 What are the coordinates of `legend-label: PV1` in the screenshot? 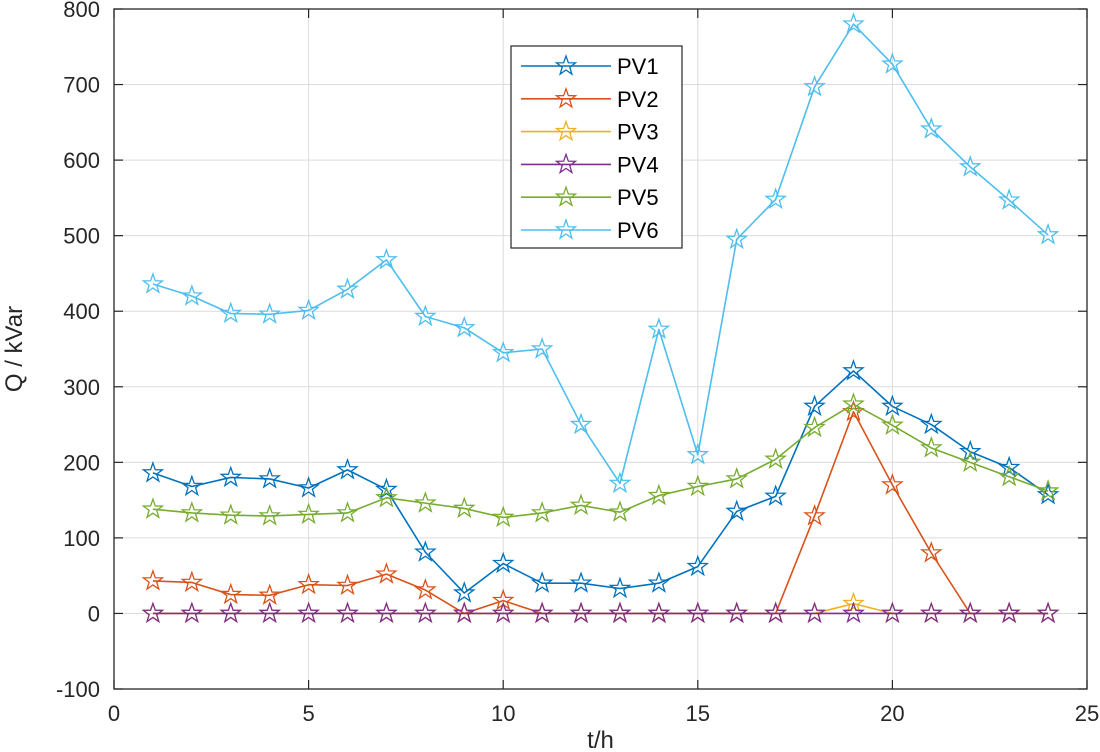 It's located at (638, 66).